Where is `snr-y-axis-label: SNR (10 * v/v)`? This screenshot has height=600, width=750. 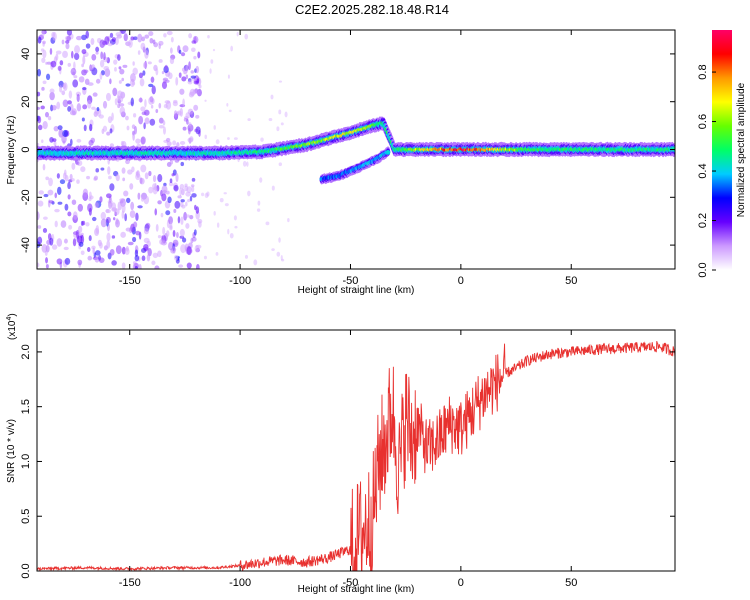
snr-y-axis-label: SNR (10 * v/v) is located at coordinates (11, 451).